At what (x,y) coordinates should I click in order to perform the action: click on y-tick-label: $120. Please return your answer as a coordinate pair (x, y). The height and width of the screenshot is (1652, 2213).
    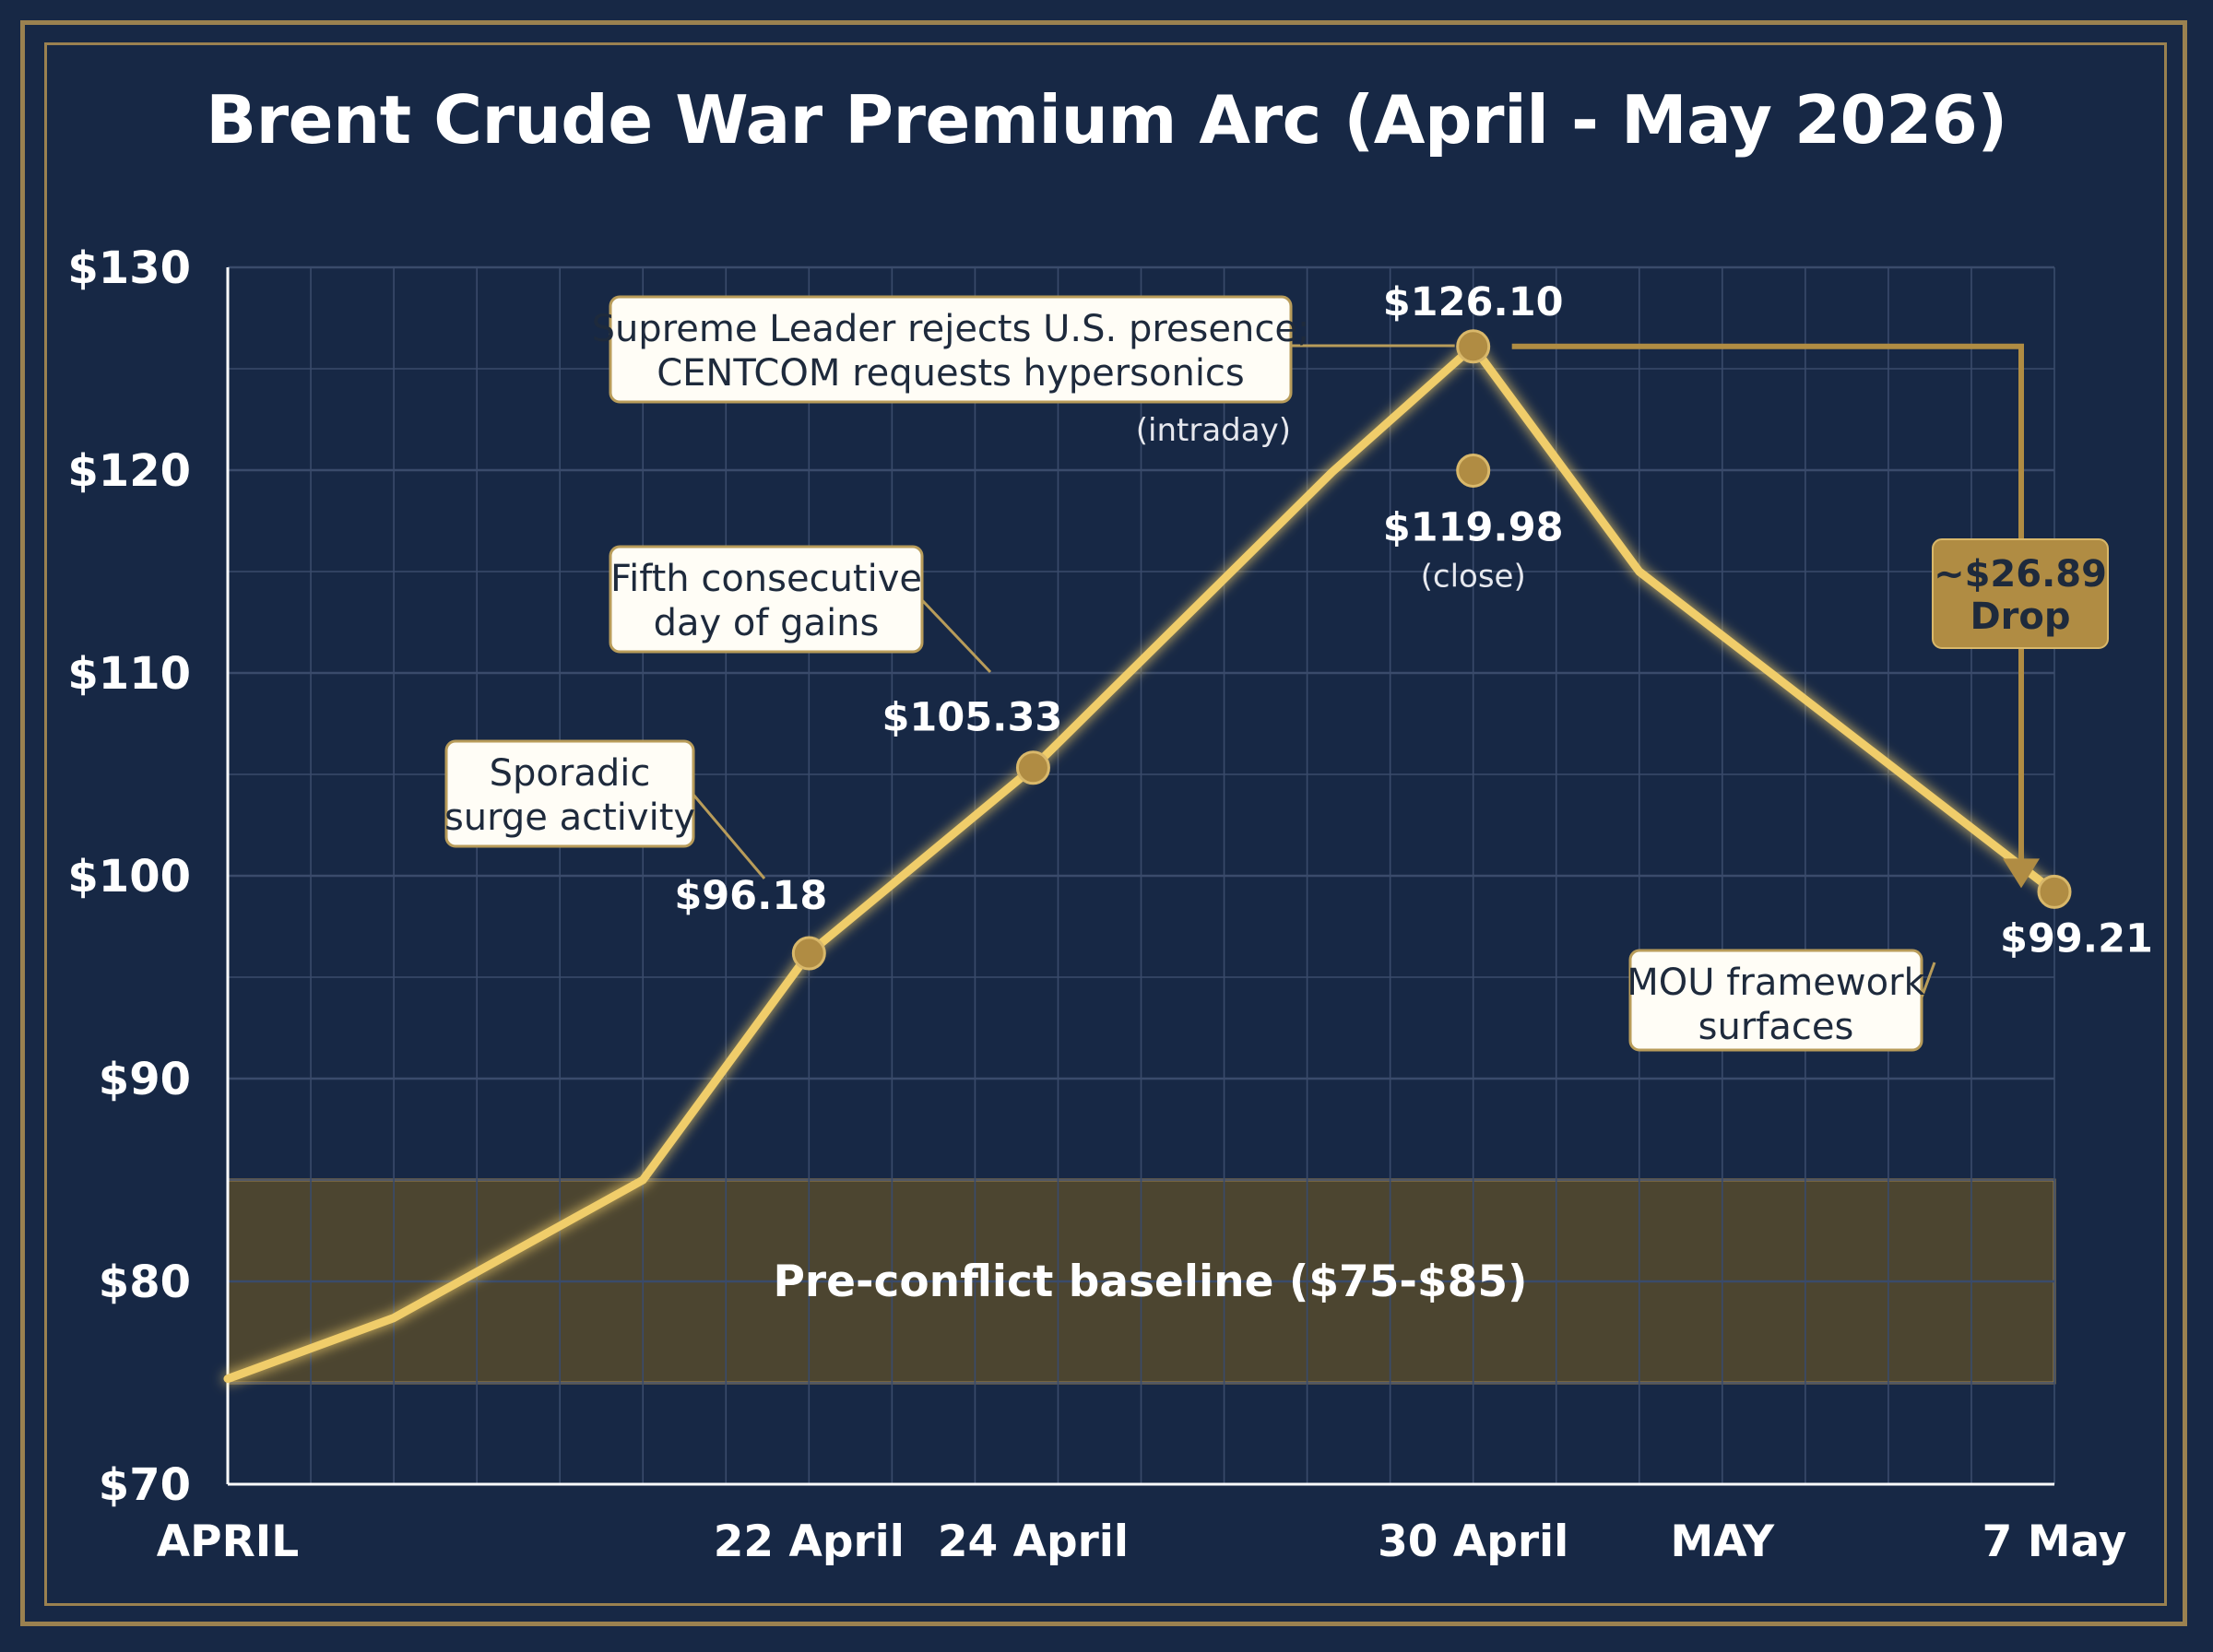
    Looking at the image, I should click on (129, 471).